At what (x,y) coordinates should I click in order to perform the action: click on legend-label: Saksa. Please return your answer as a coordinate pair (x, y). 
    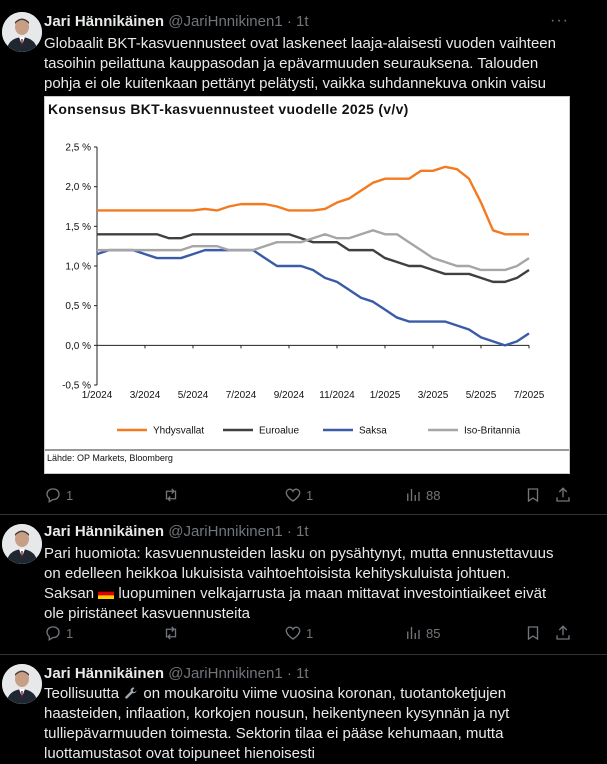
    Looking at the image, I should click on (373, 431).